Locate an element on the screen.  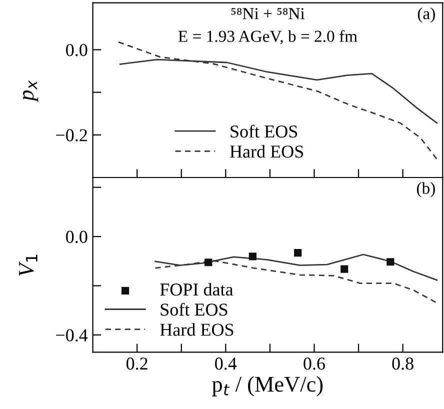
x-tick-label: 0.6 is located at coordinates (314, 364).